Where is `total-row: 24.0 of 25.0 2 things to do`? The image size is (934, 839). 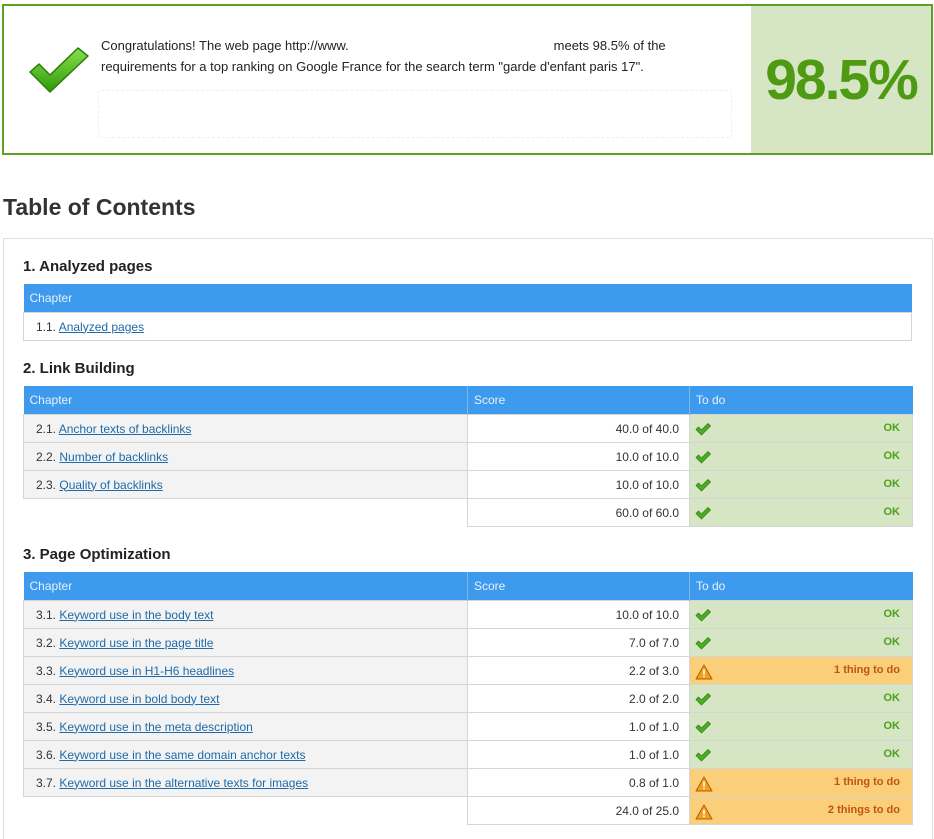
total-row: 24.0 of 25.0 2 things to do is located at coordinates (468, 810).